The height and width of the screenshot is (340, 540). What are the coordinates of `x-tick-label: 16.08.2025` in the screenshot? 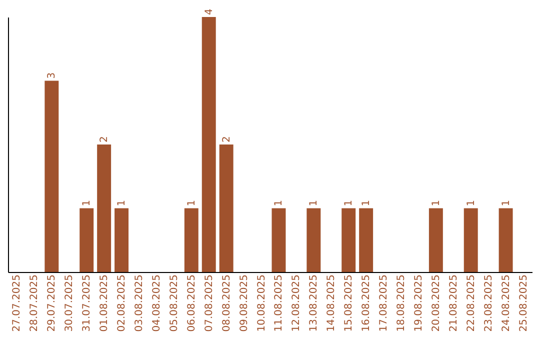 It's located at (366, 303).